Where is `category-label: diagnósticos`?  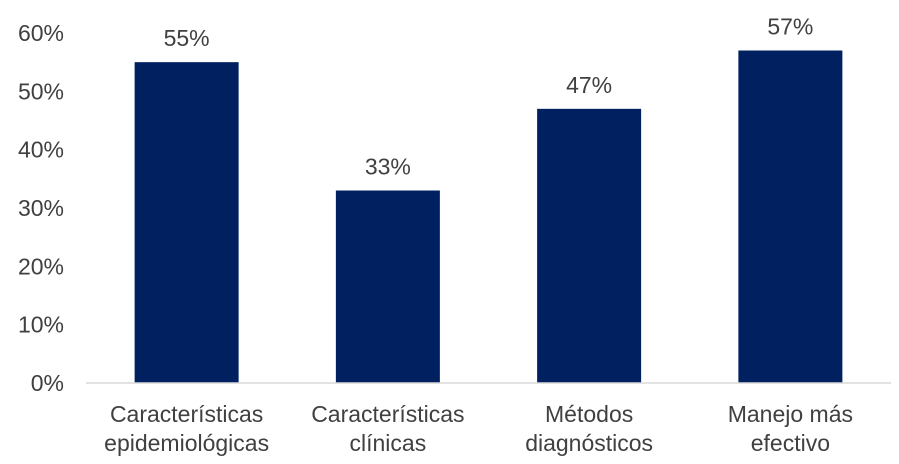 category-label: diagnósticos is located at coordinates (589, 443).